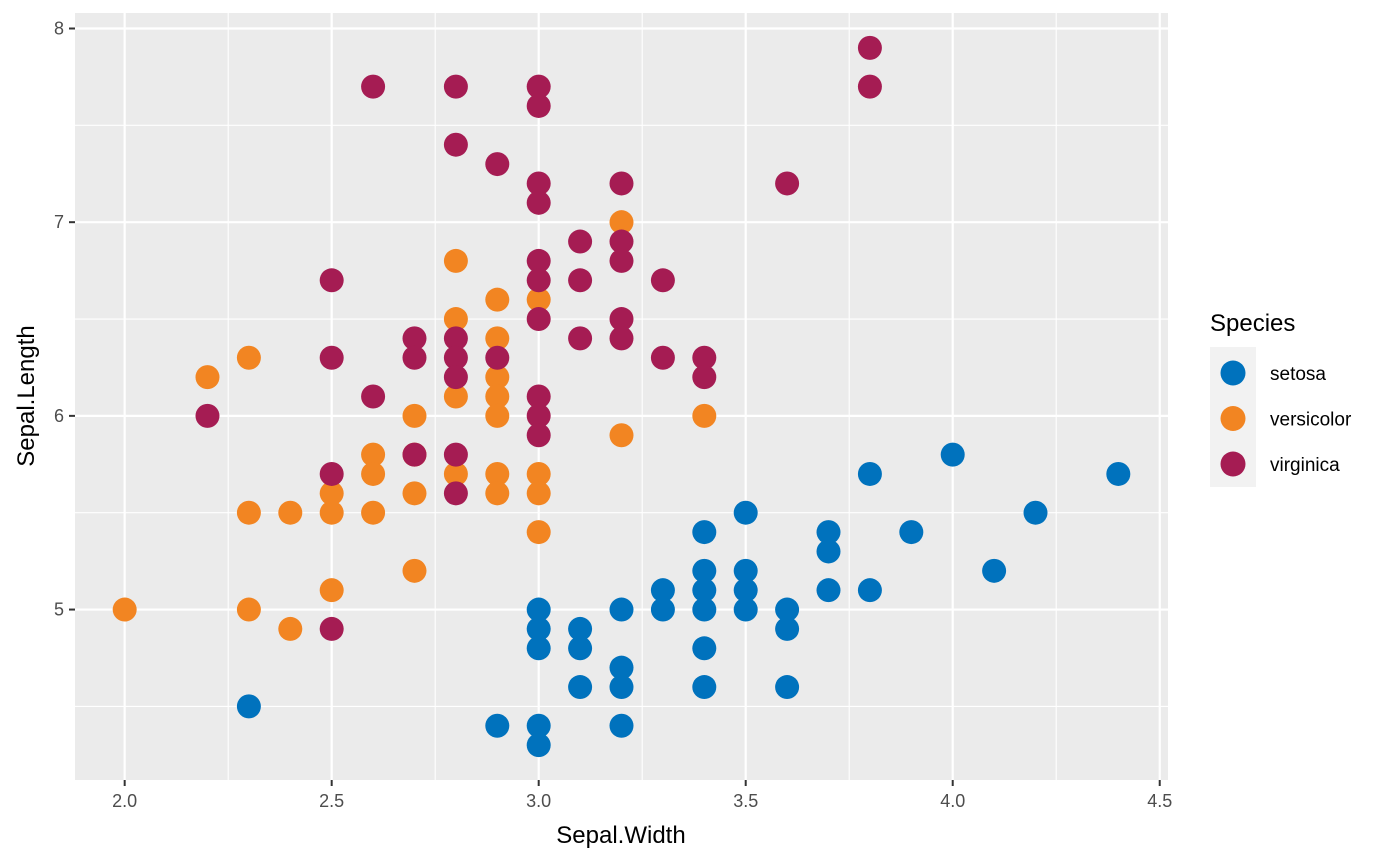 This screenshot has height=865, width=1400. I want to click on y-axis-title: Sepal.Length, so click(26, 395).